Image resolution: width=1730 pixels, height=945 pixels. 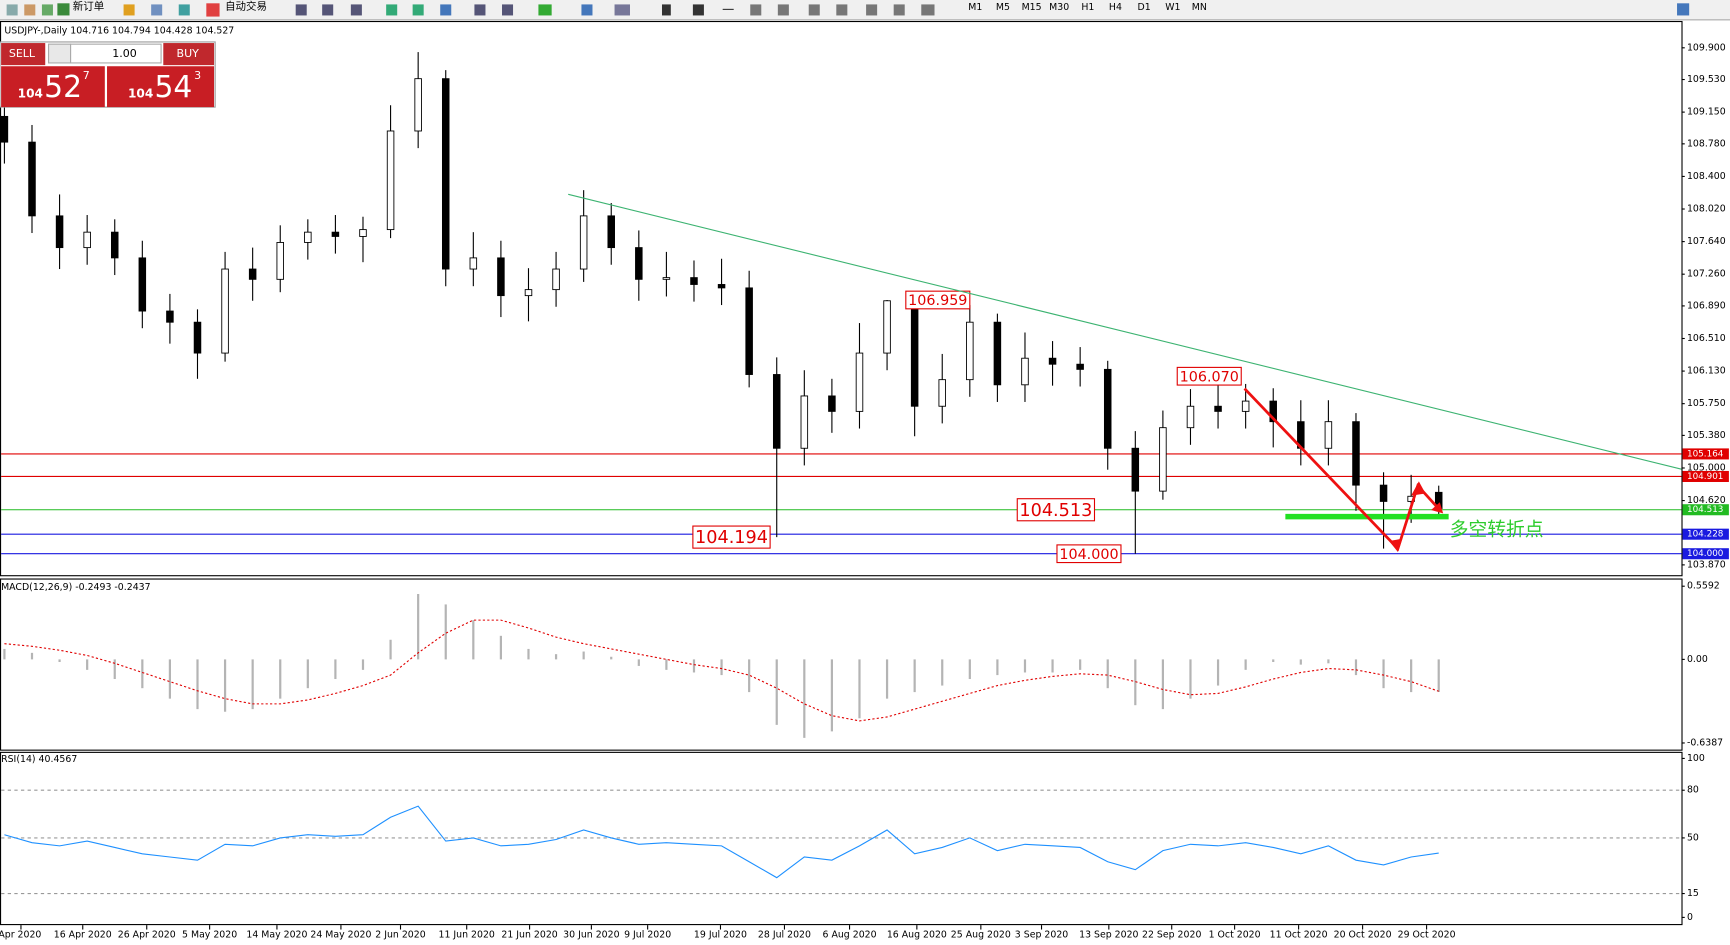 I want to click on y-tick-label: 106.510, so click(x=1706, y=338).